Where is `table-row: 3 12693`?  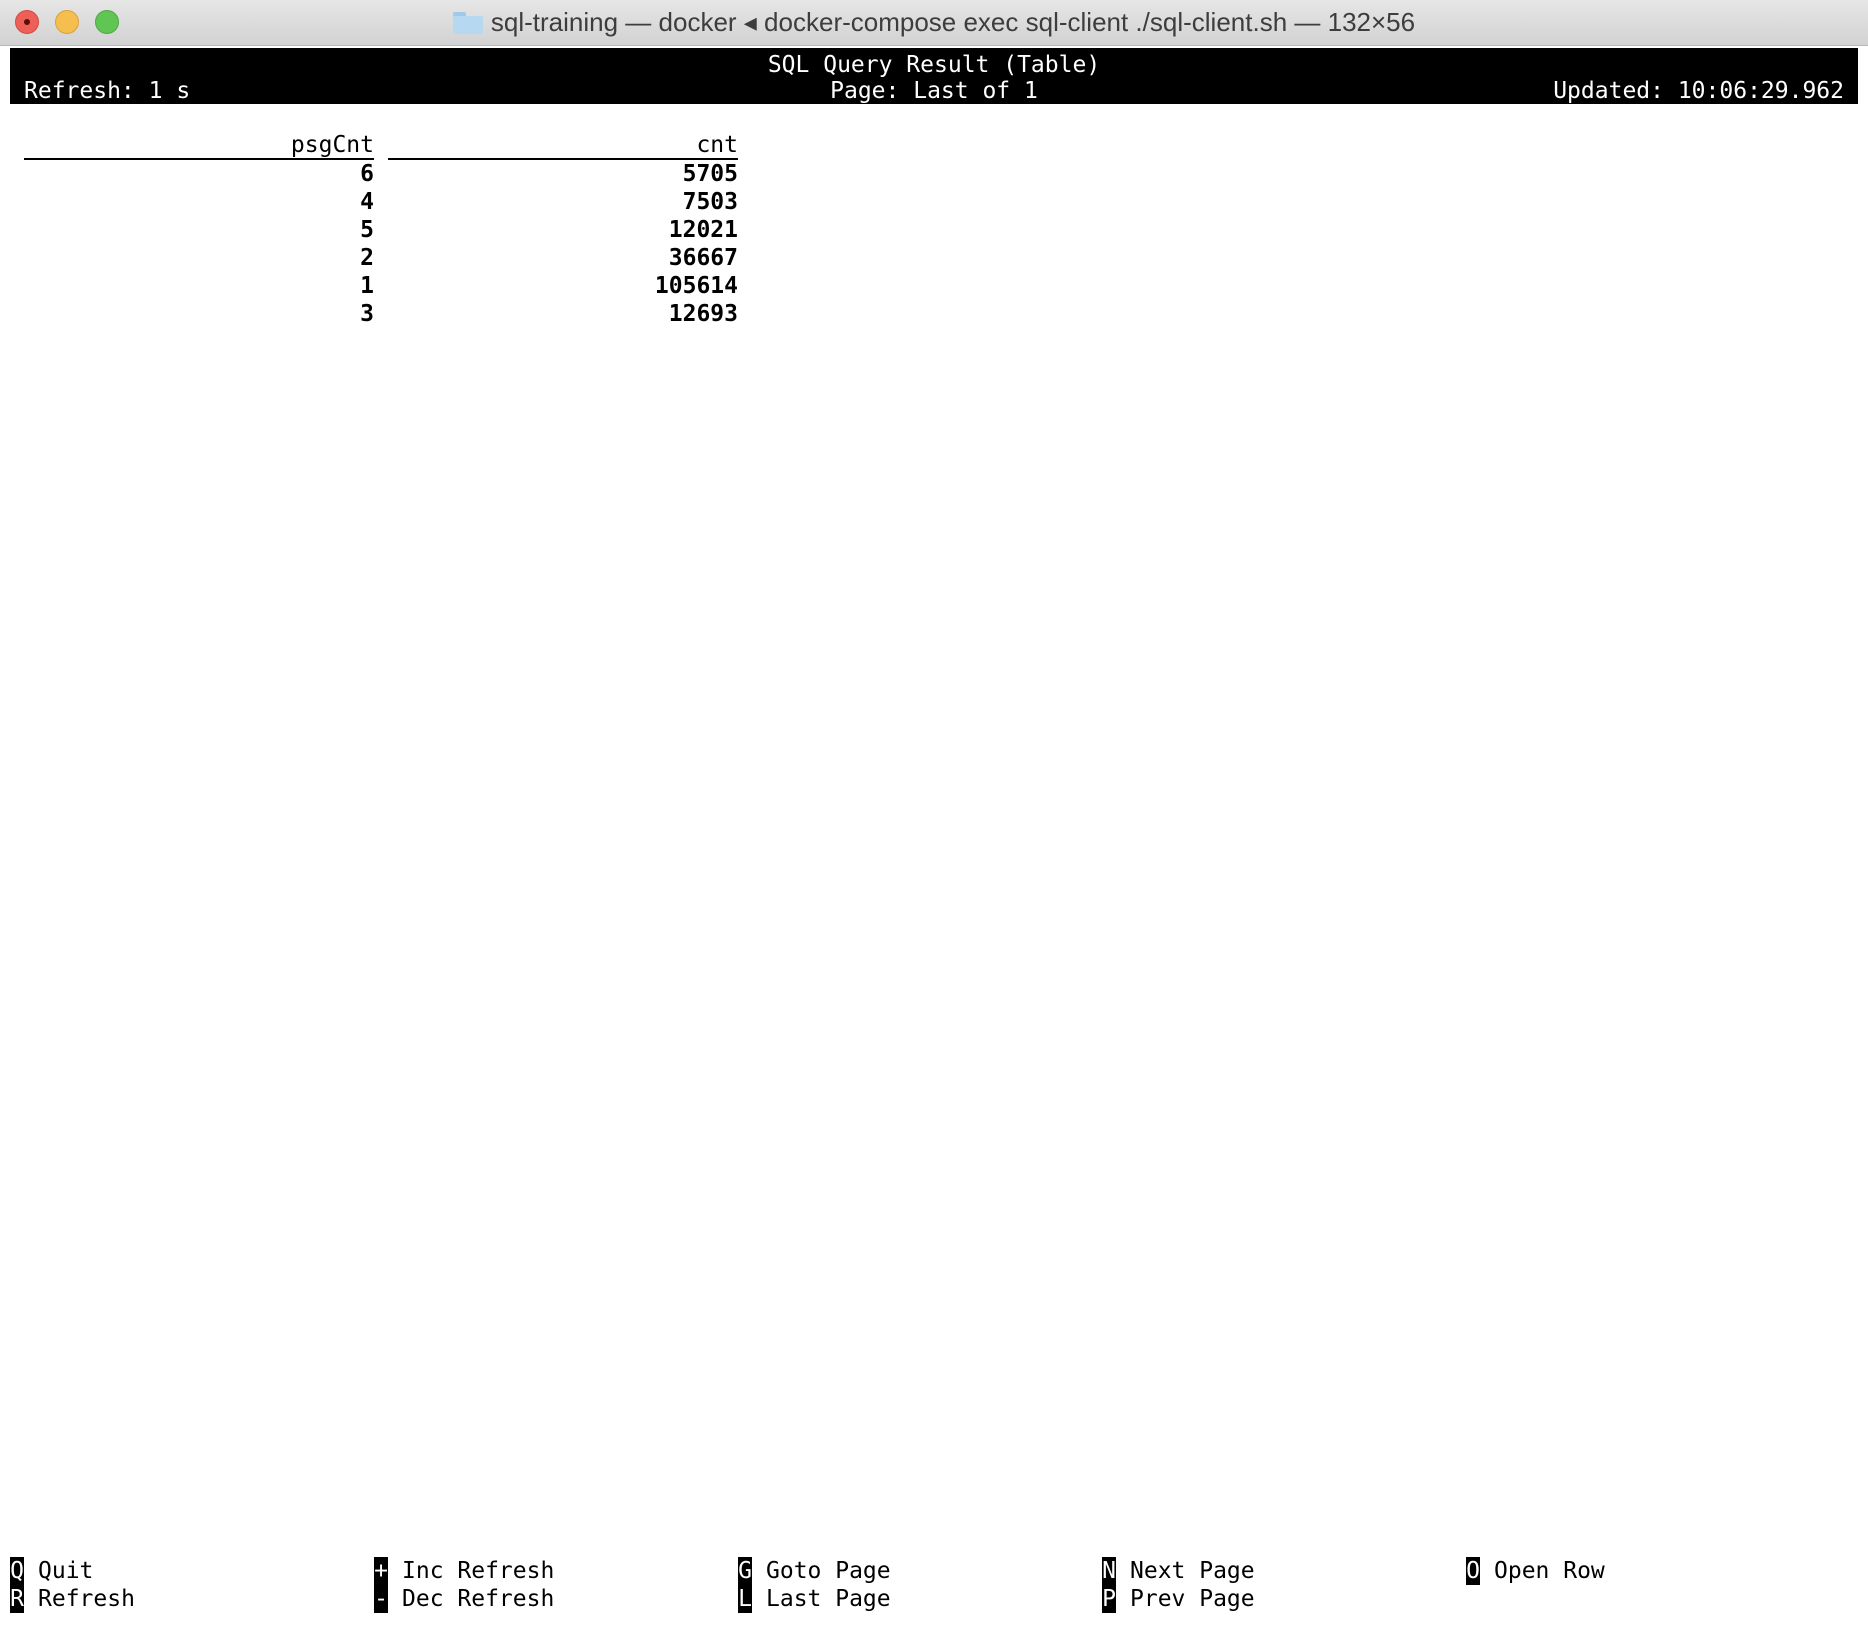 table-row: 3 12693 is located at coordinates (381, 314).